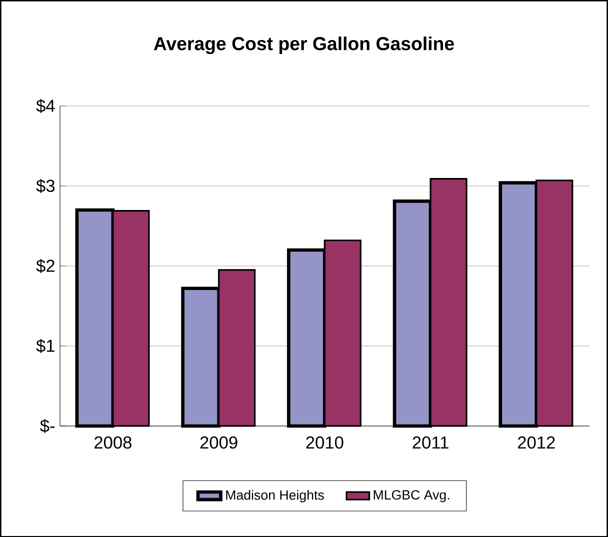 Image resolution: width=608 pixels, height=537 pixels. I want to click on x-tick-label: 2012, so click(536, 442).